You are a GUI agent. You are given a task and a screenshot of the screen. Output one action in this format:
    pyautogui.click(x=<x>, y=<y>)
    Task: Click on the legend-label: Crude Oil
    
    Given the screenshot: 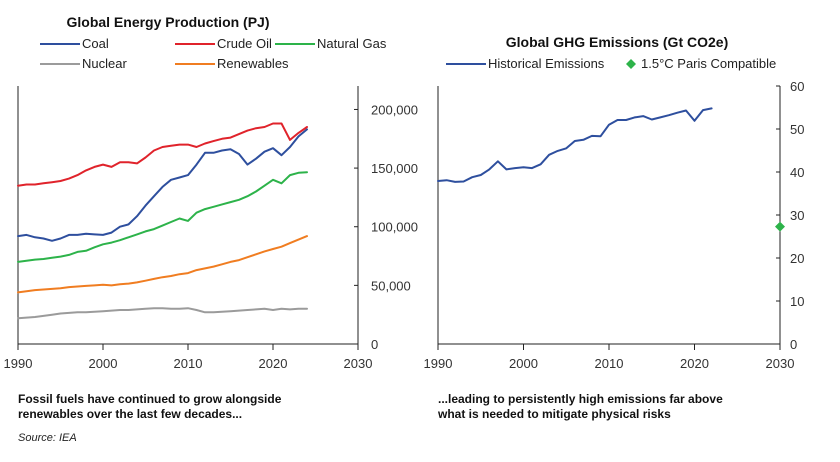 What is the action you would take?
    pyautogui.click(x=244, y=43)
    